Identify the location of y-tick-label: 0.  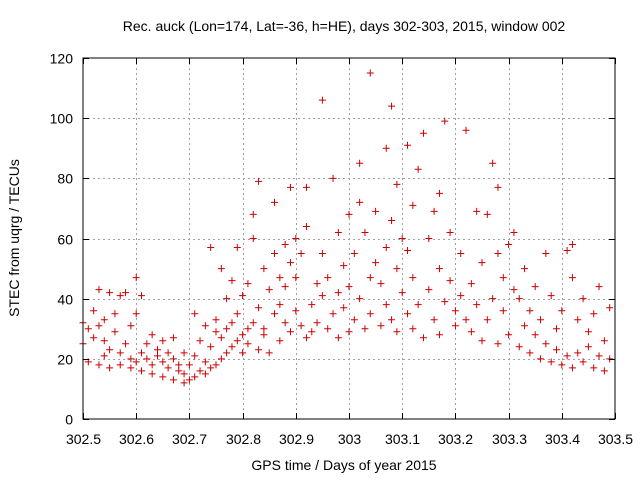
(69, 420).